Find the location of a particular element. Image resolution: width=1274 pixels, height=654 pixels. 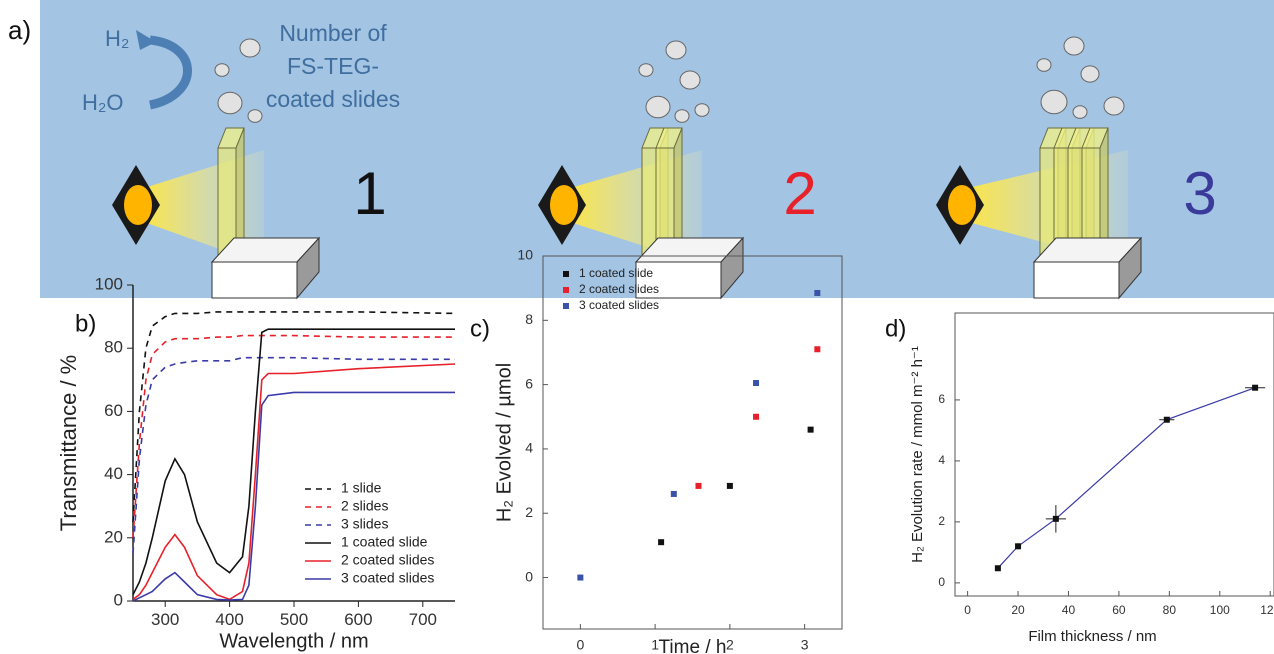

x-axis-title: Time / h is located at coordinates (693, 645).